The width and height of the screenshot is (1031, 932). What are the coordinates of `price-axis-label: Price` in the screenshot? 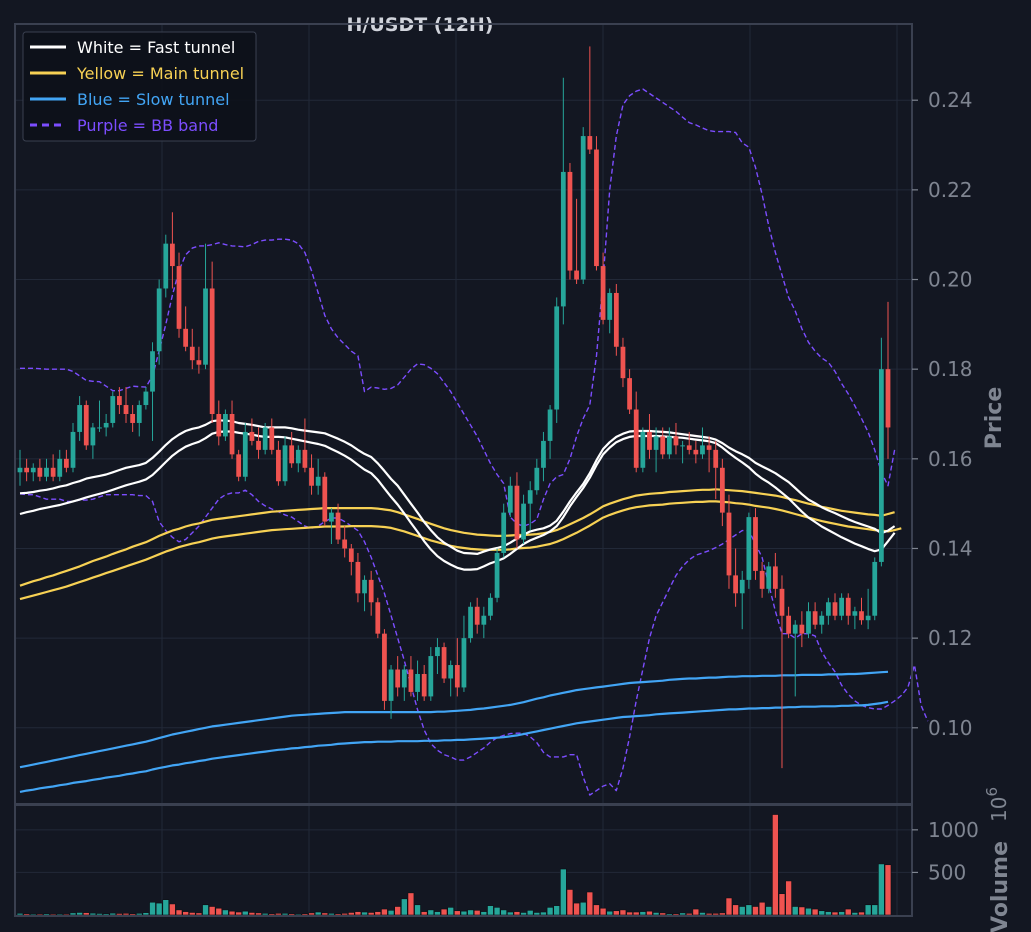 It's located at (994, 418).